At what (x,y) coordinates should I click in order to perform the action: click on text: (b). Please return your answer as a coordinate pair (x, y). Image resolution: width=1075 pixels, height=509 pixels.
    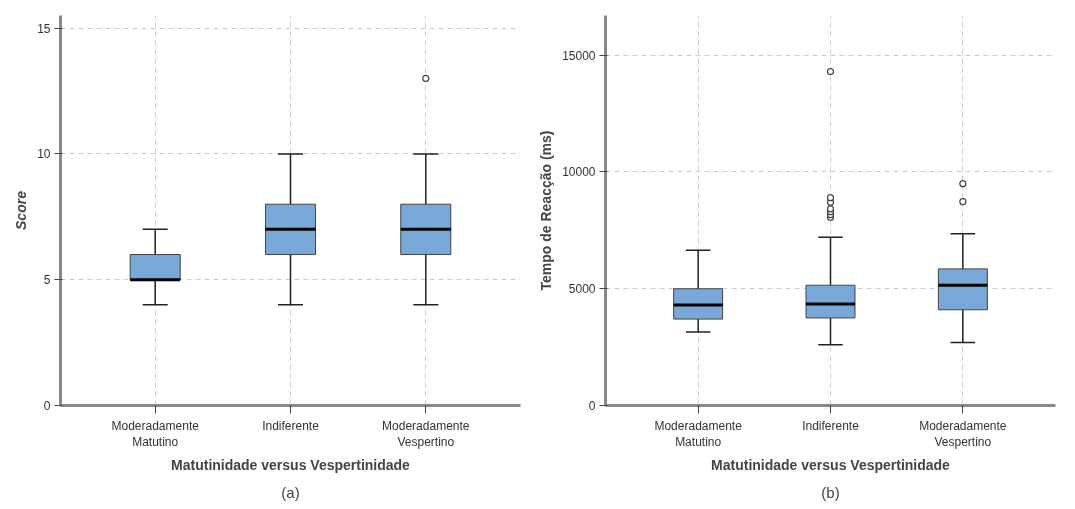
    Looking at the image, I should click on (830, 492).